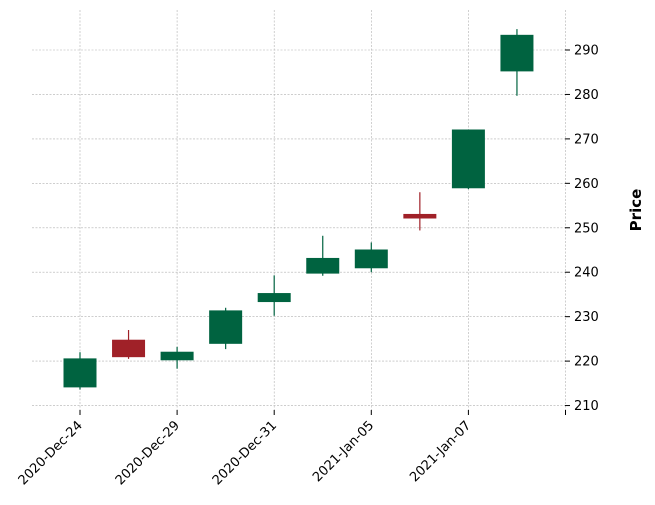 This screenshot has width=655, height=505. Describe the element at coordinates (586, 362) in the screenshot. I see `y-tick-label: 220` at that location.